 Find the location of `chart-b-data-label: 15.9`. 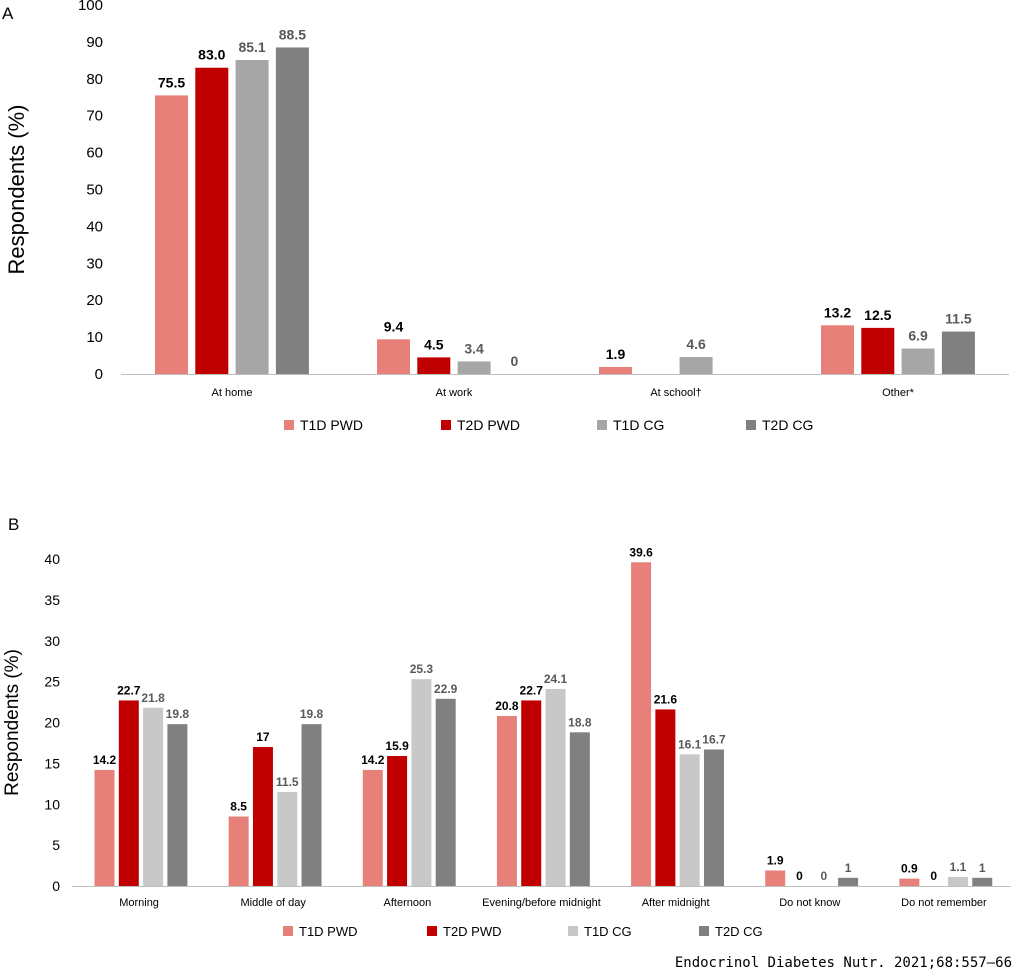

chart-b-data-label: 15.9 is located at coordinates (397, 746).